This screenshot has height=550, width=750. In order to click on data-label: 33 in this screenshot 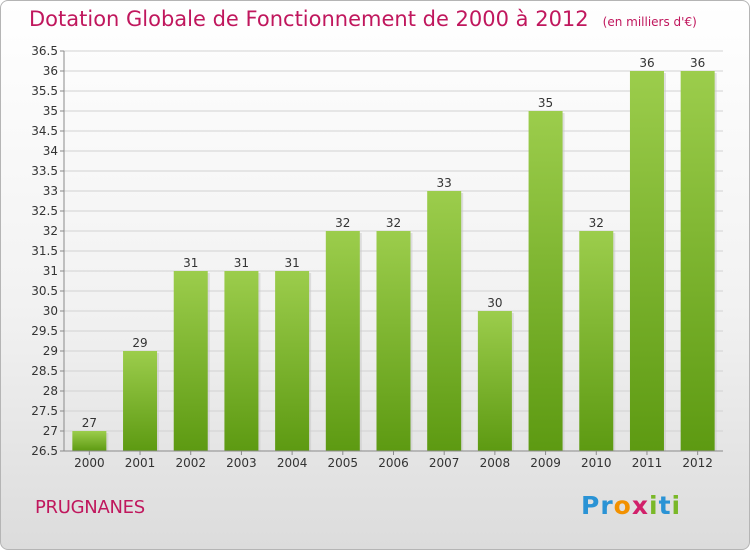, I will do `click(444, 183)`.